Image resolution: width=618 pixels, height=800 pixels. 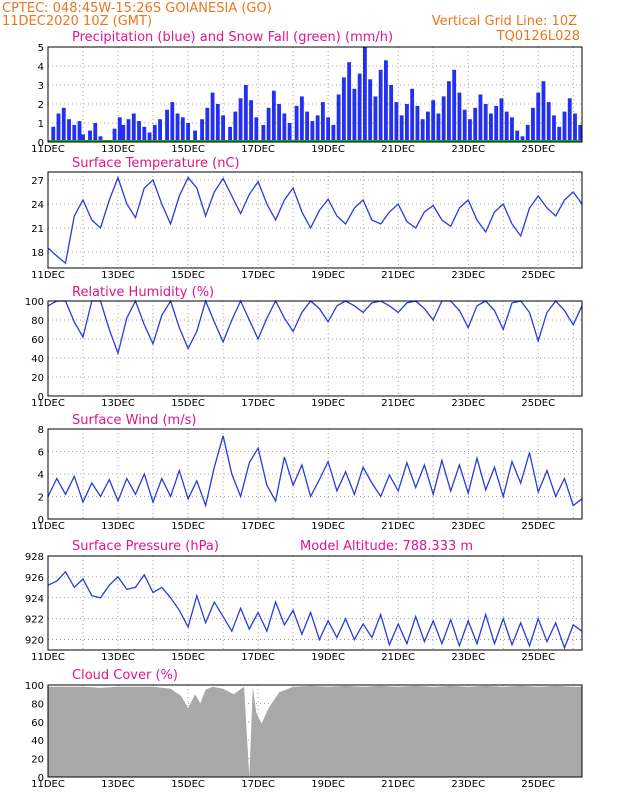 I want to click on y-tick-label: 4, so click(x=41, y=475).